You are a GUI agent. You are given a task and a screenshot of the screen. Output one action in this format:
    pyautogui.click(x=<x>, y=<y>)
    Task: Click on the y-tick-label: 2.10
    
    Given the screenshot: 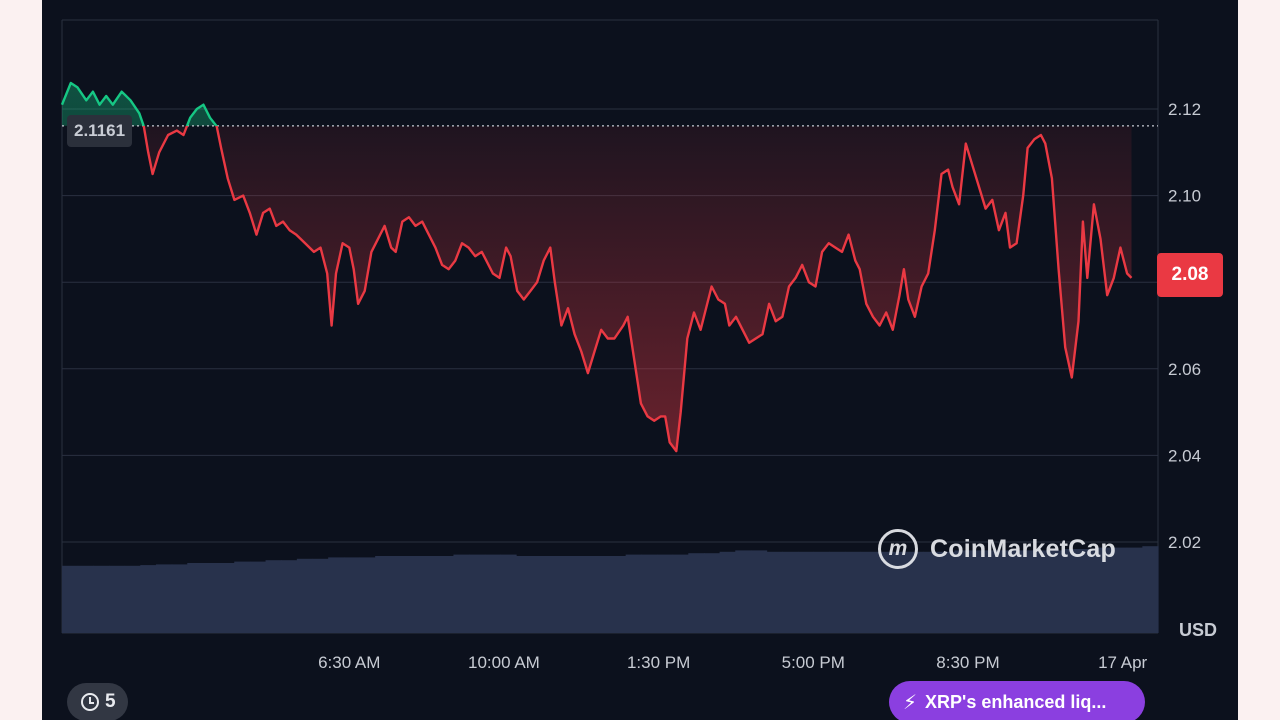 What is the action you would take?
    pyautogui.click(x=1184, y=196)
    